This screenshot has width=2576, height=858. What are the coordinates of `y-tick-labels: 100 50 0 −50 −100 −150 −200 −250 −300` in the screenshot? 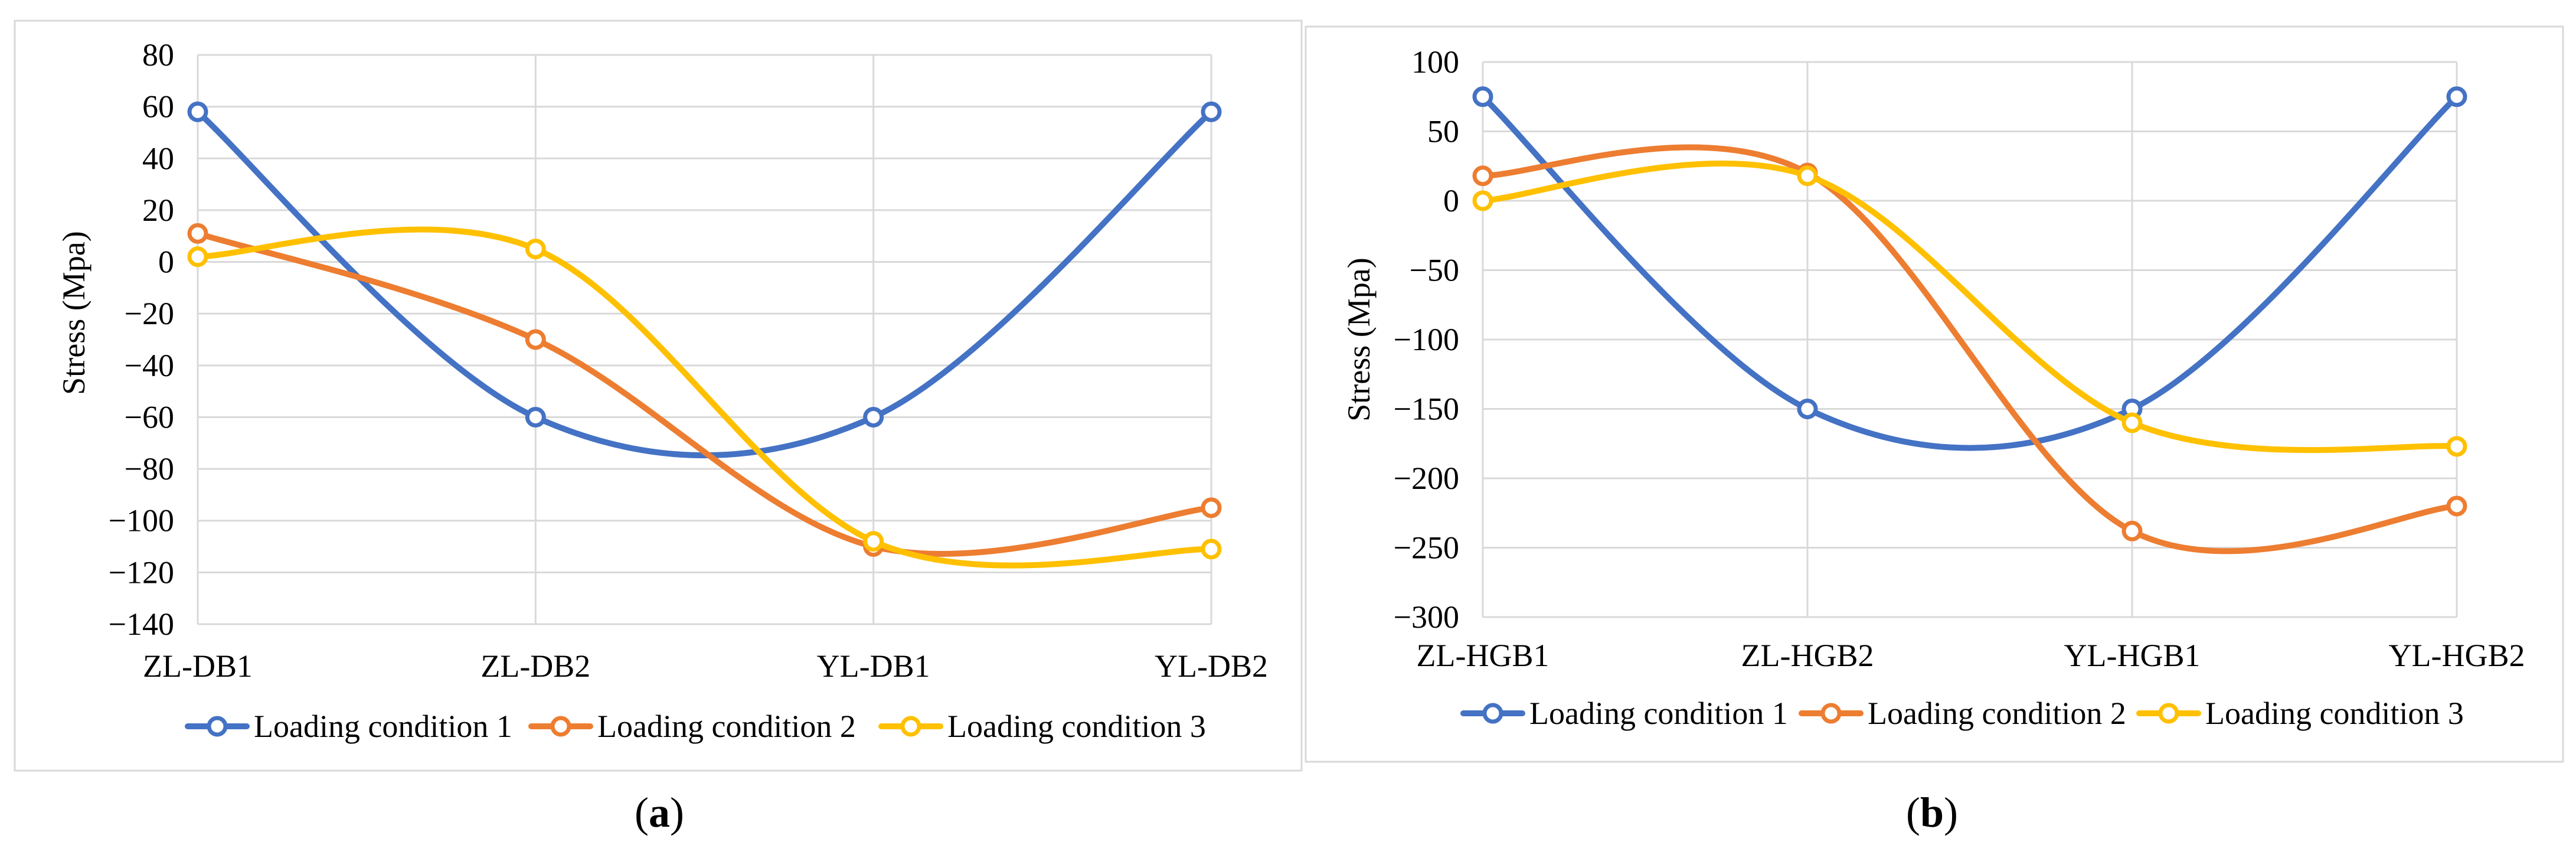 It's located at (1426, 339).